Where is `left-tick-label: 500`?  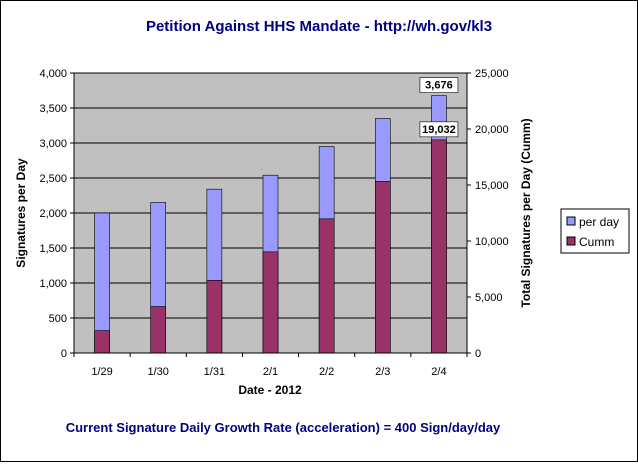
left-tick-label: 500 is located at coordinates (58, 319).